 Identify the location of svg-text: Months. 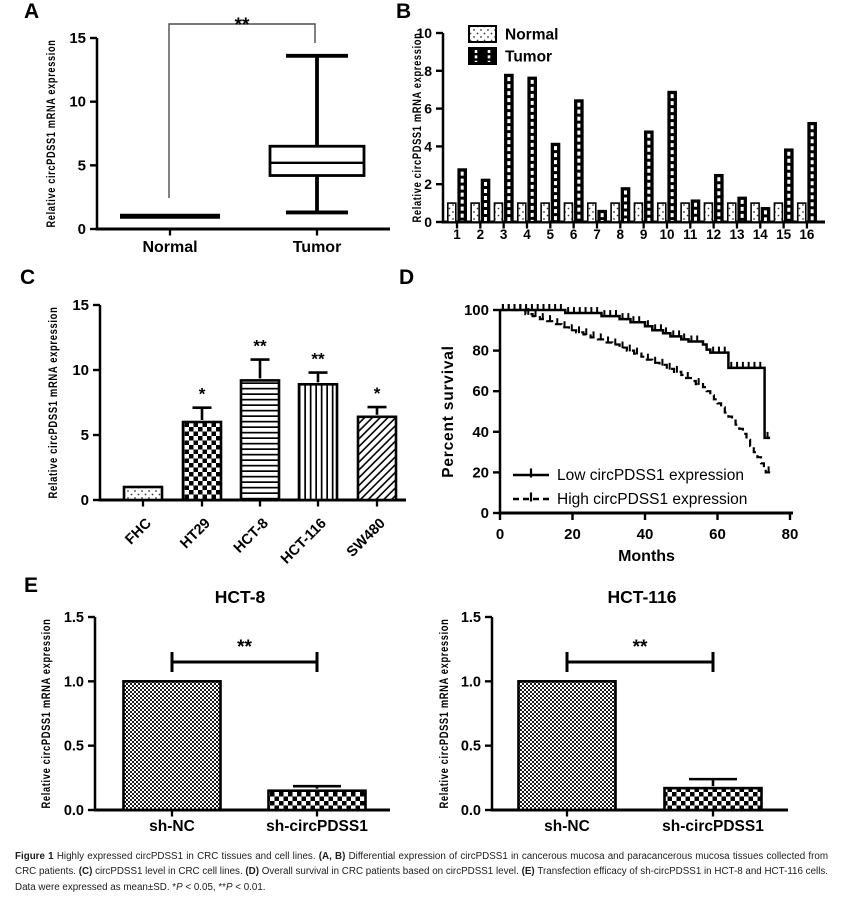
(646, 556).